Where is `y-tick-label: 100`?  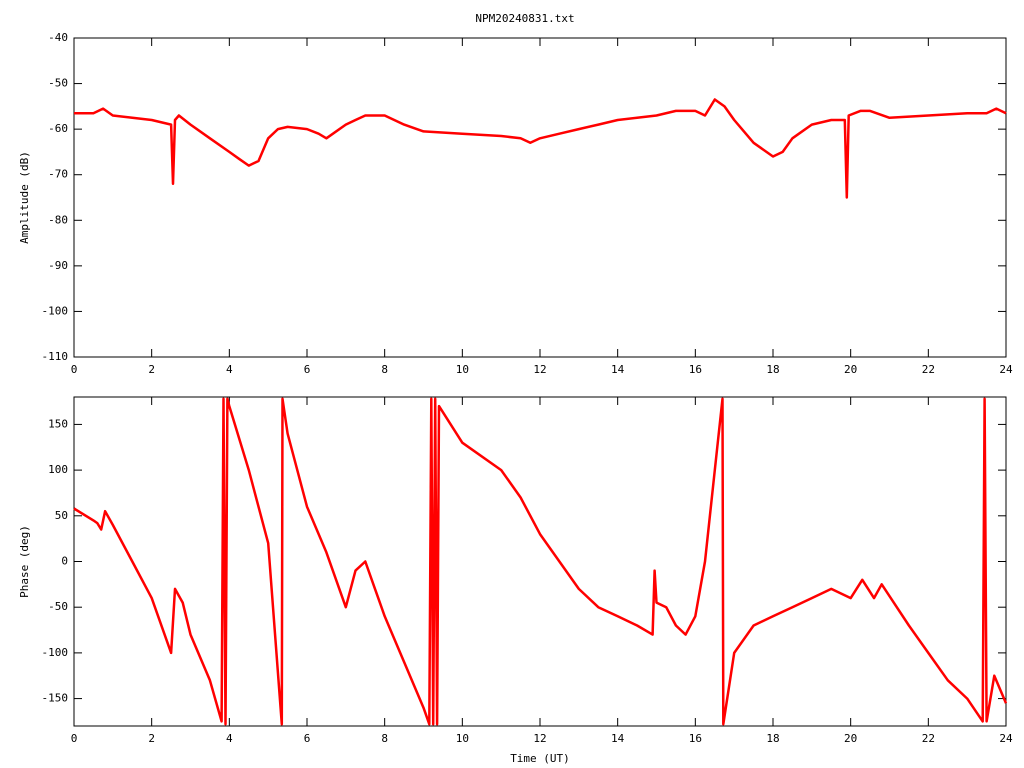
y-tick-label: 100 is located at coordinates (58, 469).